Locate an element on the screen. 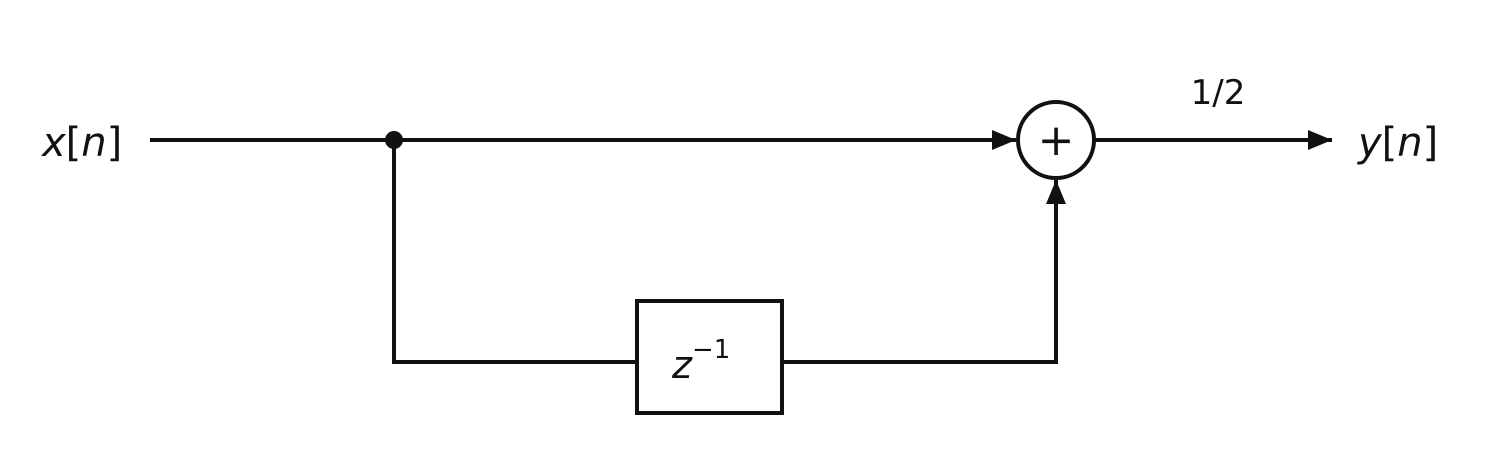 The image size is (1510, 468). output-label: y[n] is located at coordinates (1397, 143).